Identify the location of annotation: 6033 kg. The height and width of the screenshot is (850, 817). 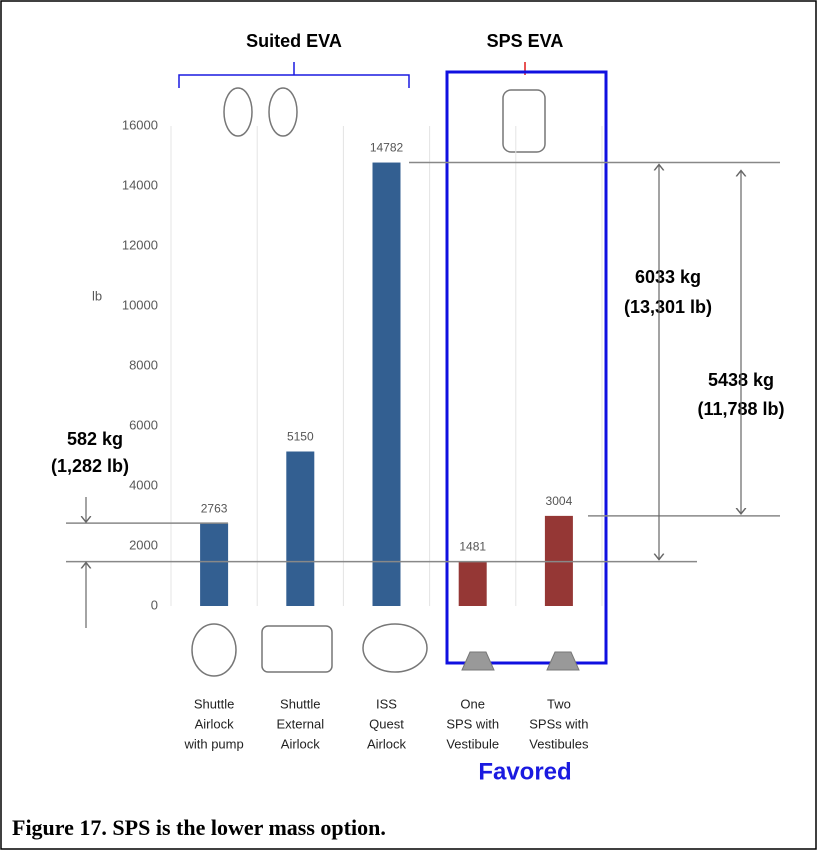
(668, 277).